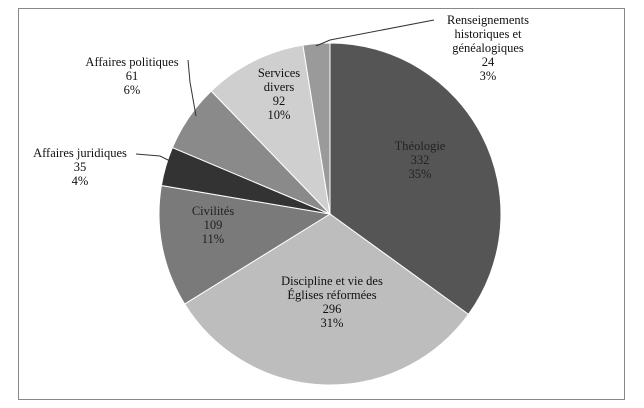 Image resolution: width=644 pixels, height=408 pixels. I want to click on label-value: 35, so click(80, 167).